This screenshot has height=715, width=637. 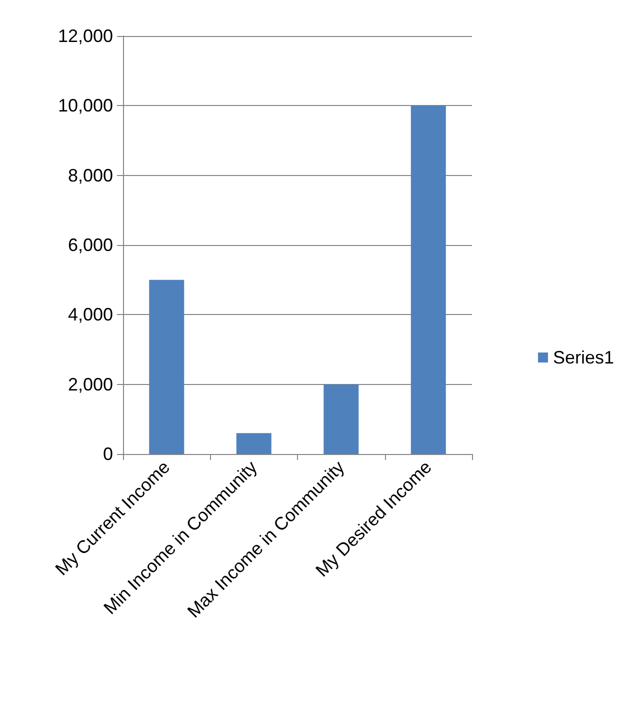 What do you see at coordinates (90, 314) in the screenshot?
I see `y-tick-label: 4,000` at bounding box center [90, 314].